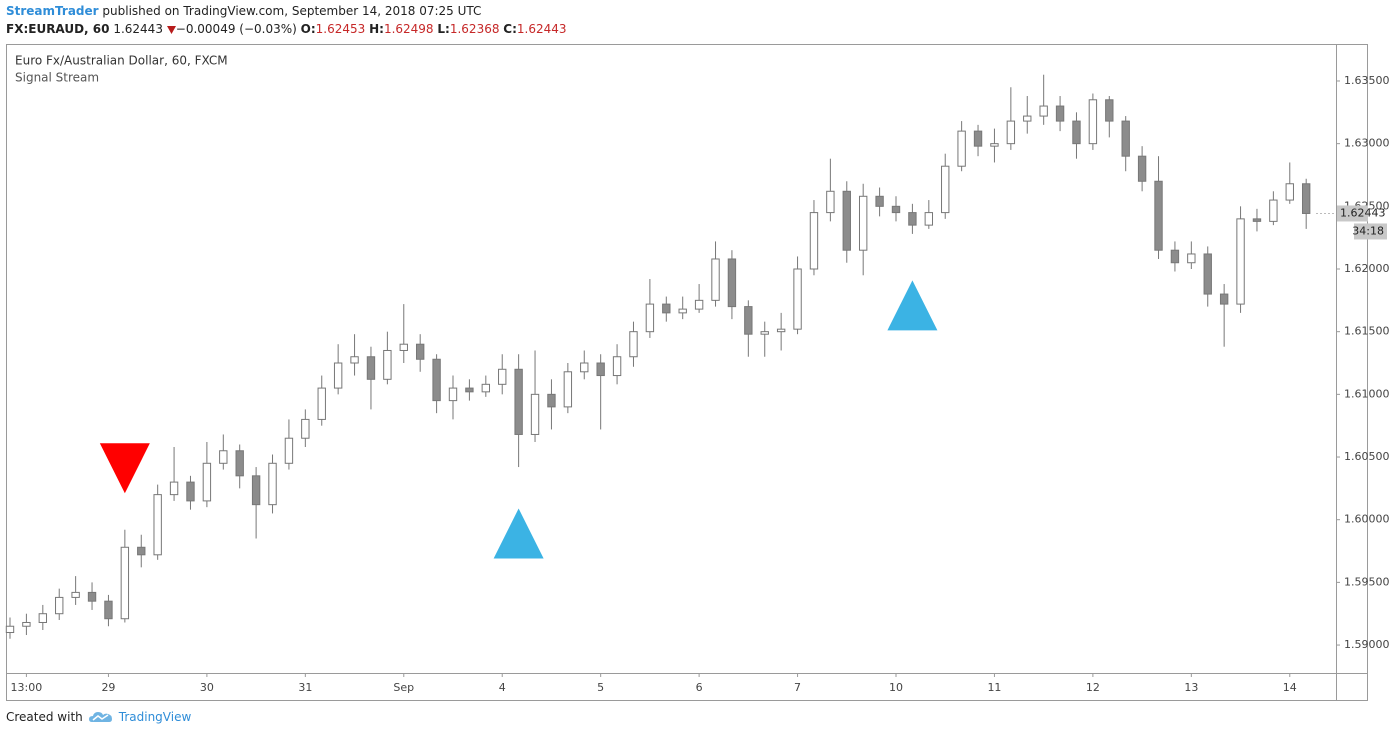 The height and width of the screenshot is (736, 1397). Describe the element at coordinates (57, 78) in the screenshot. I see `indicator-name: Signal Stream` at that location.